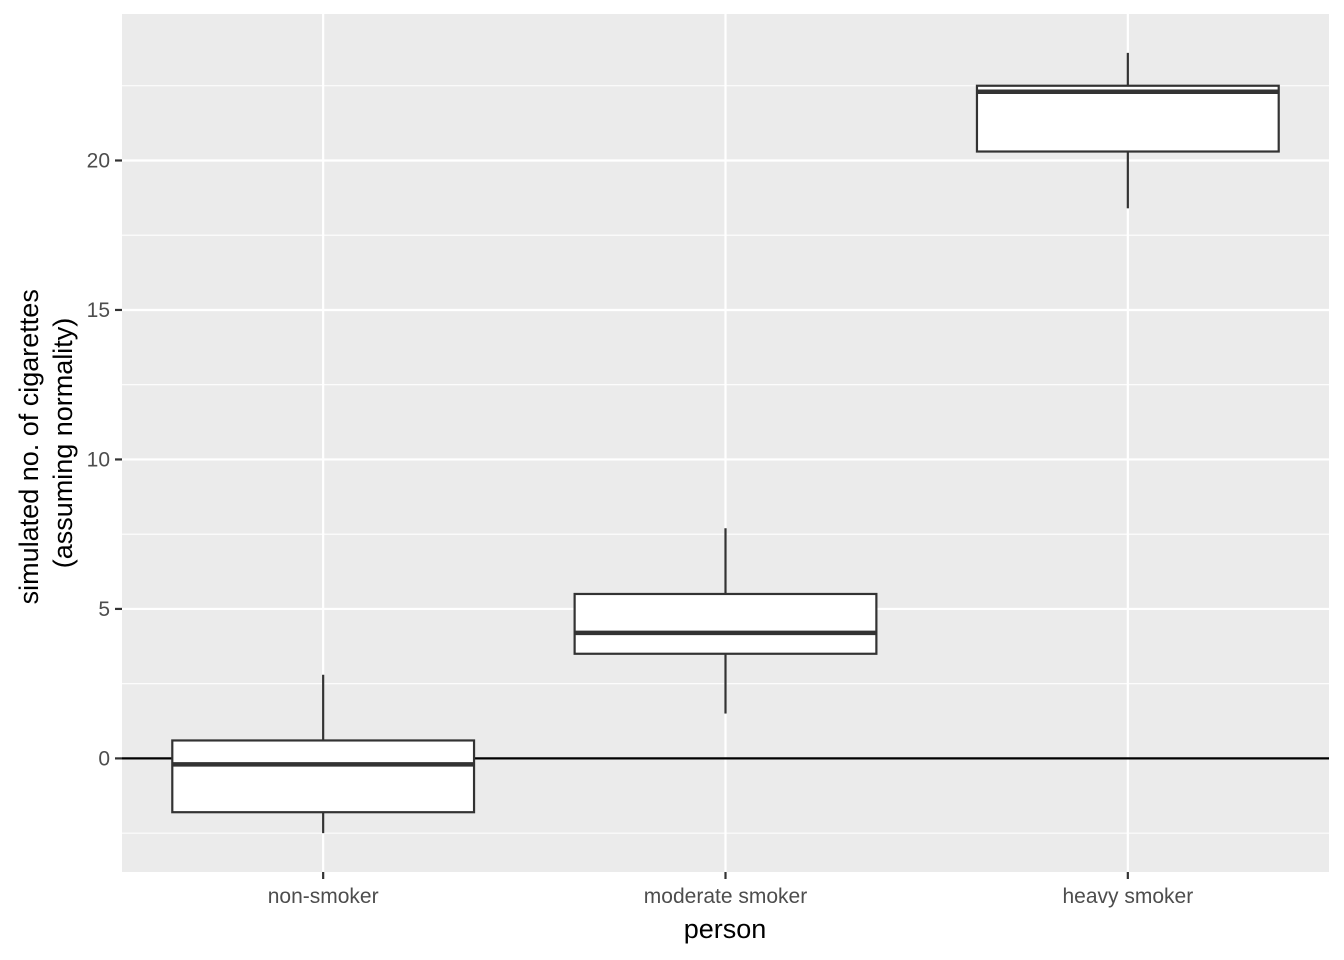 This screenshot has height=960, width=1344. I want to click on y-tick-label: 15, so click(98, 310).